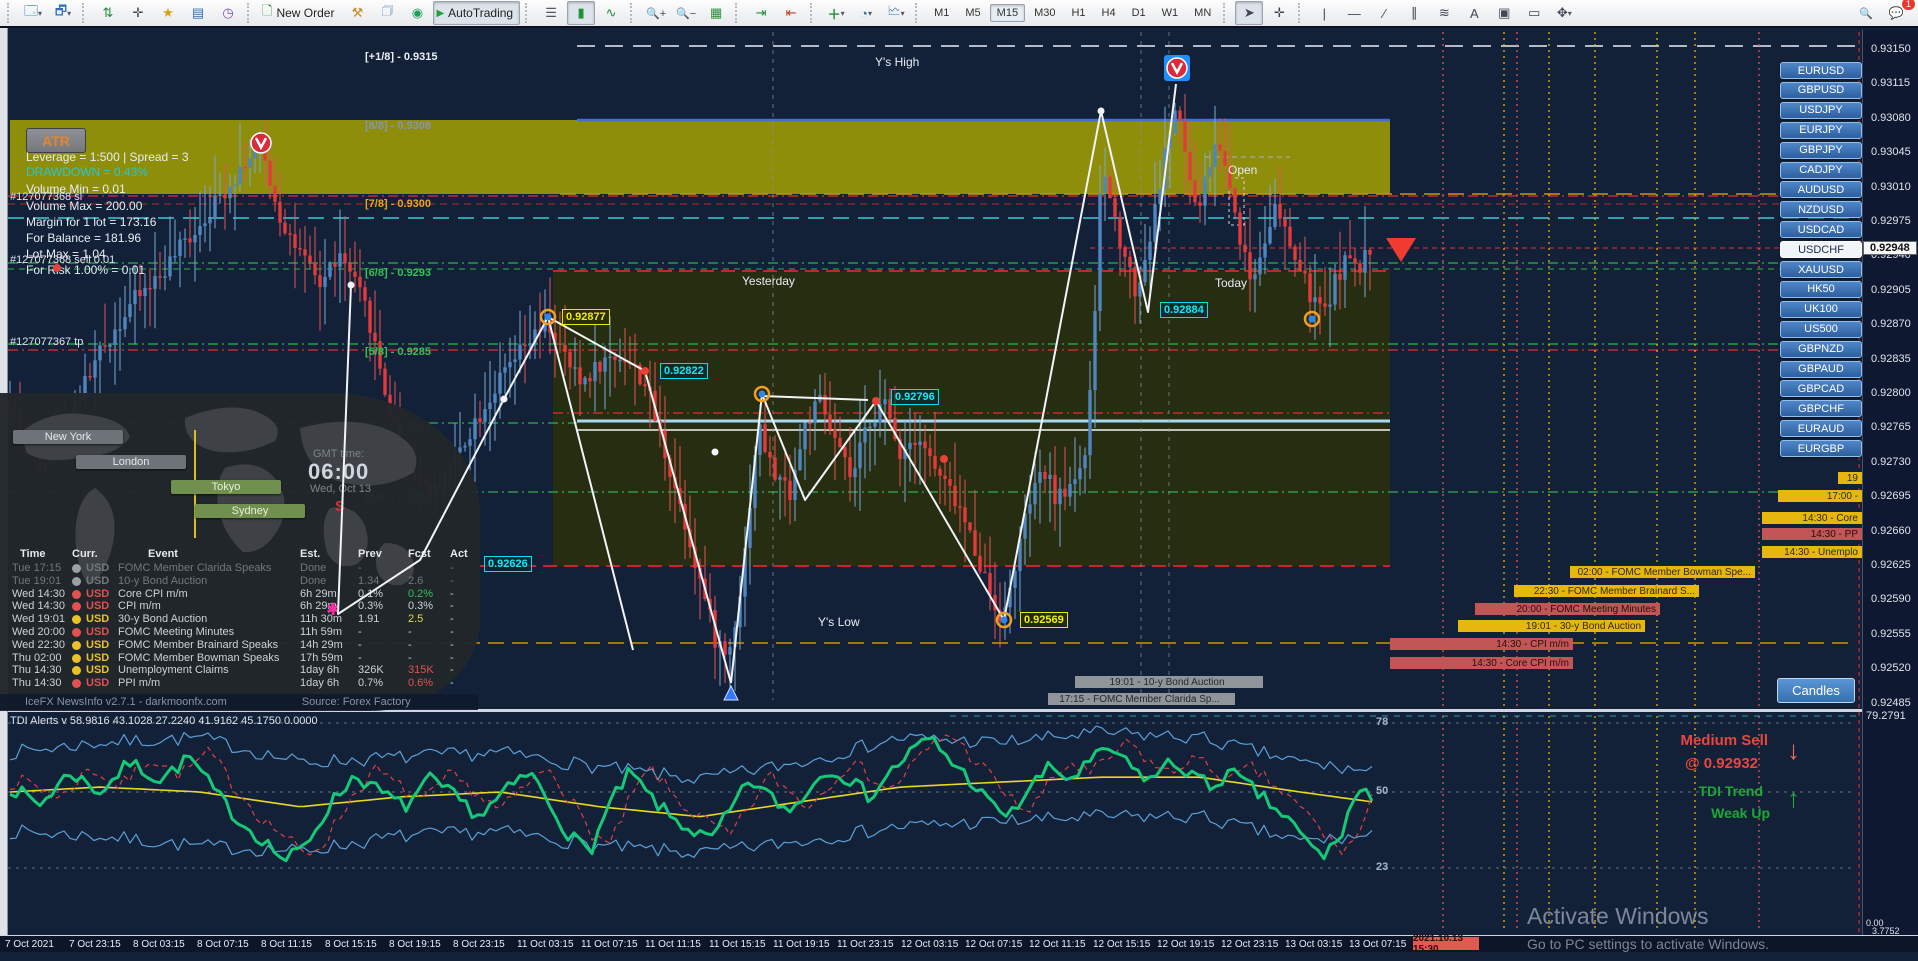 This screenshot has height=961, width=1918. I want to click on symbol-button-eurjpy: EURJPY, so click(1821, 130).